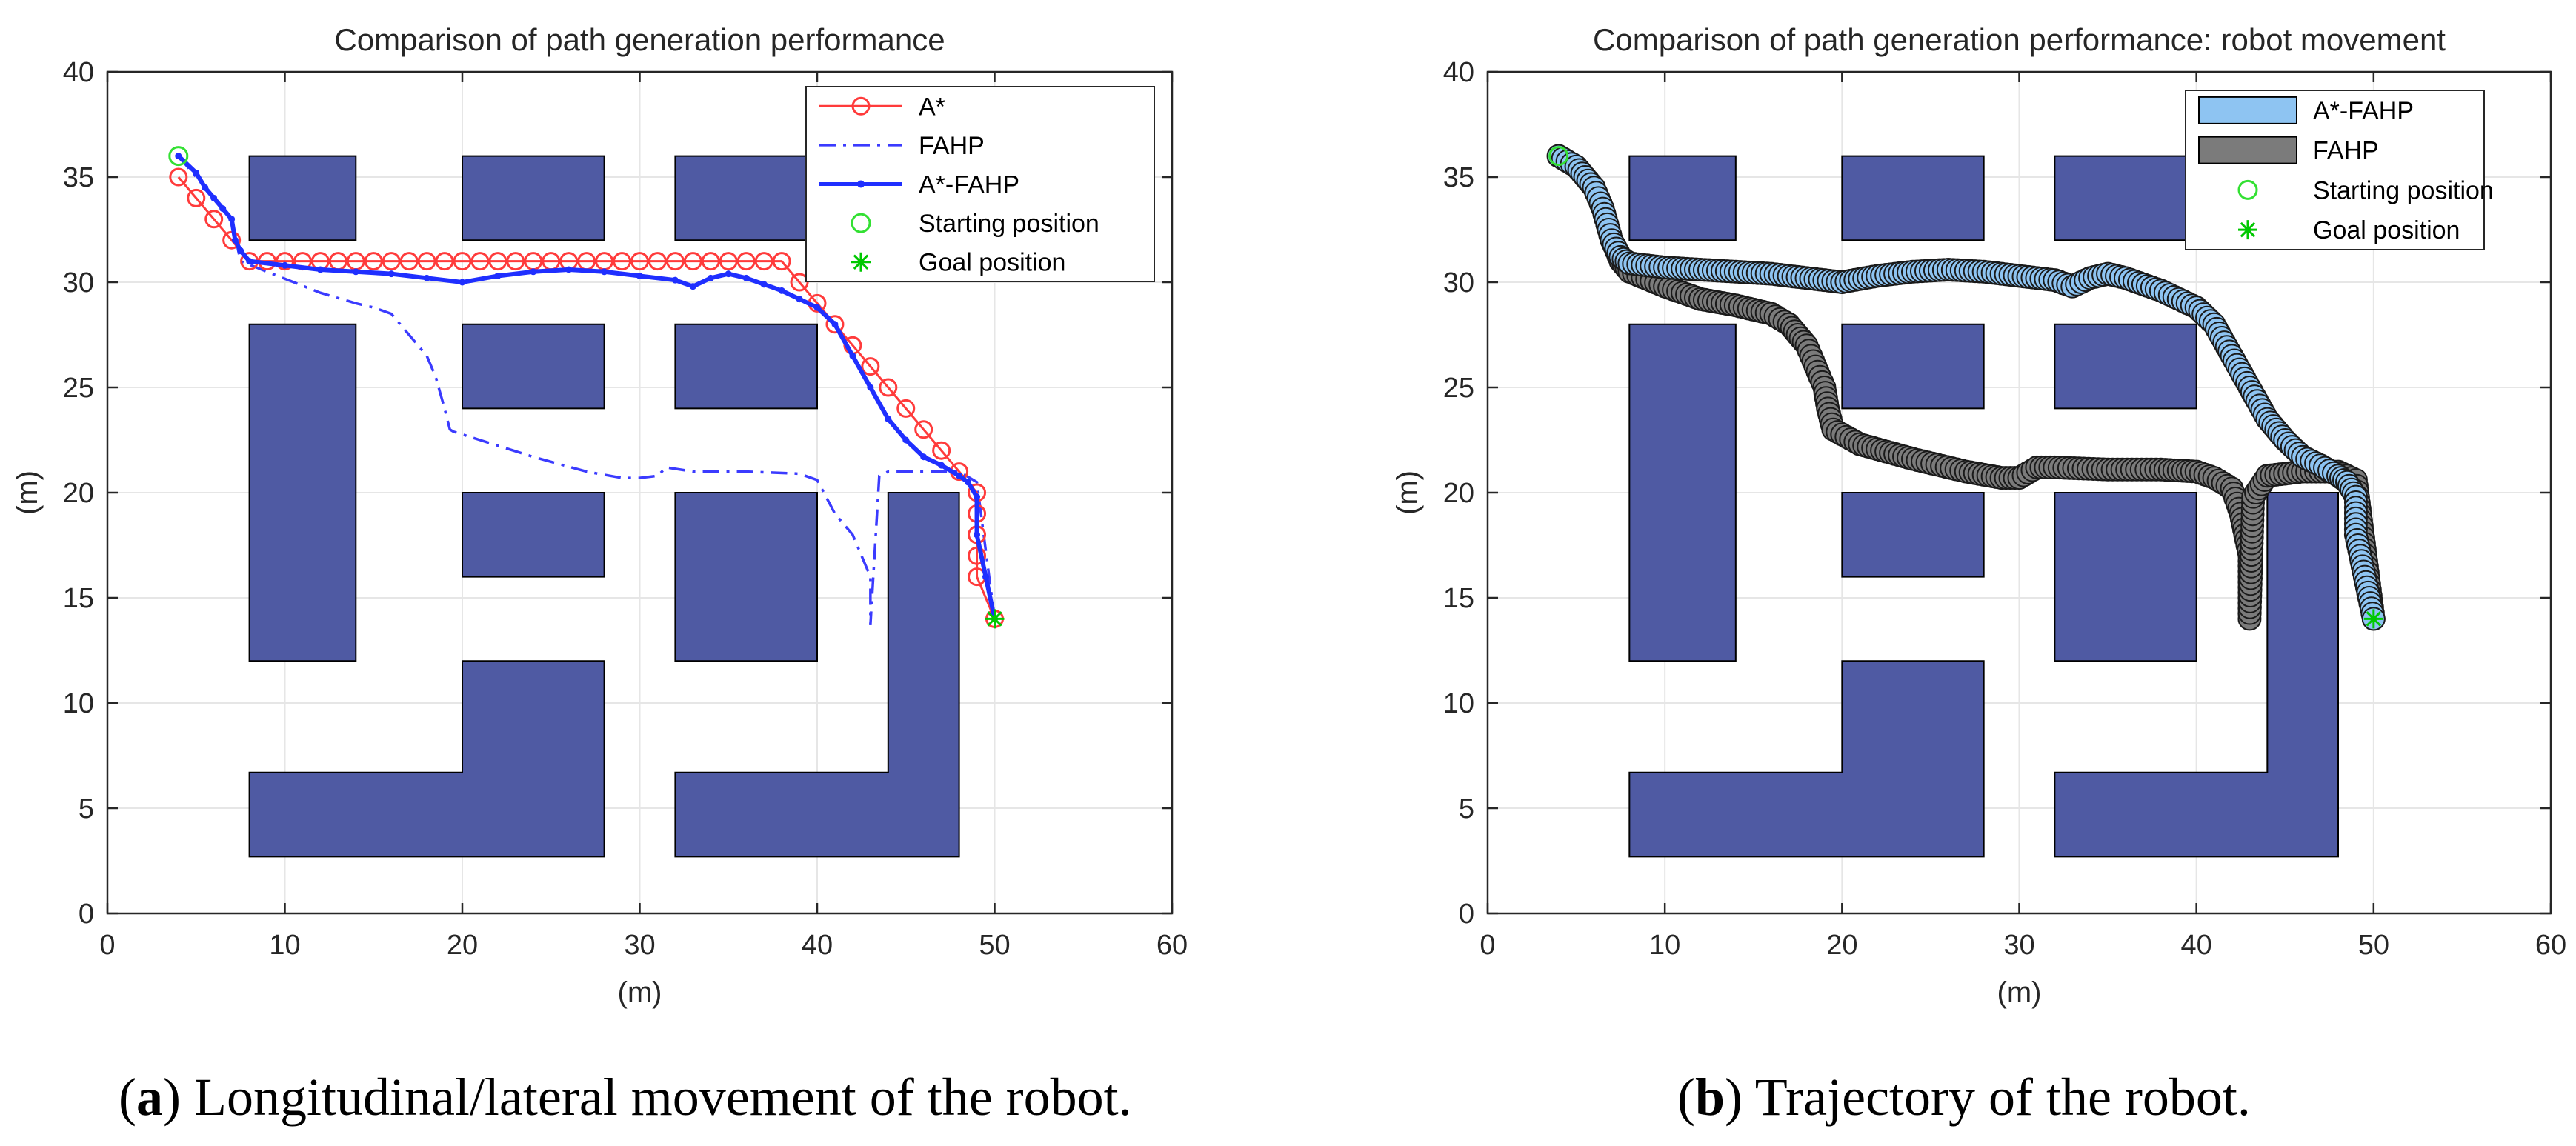 Image resolution: width=2576 pixels, height=1146 pixels. Describe the element at coordinates (78, 72) in the screenshot. I see `y-tick-label: 40` at that location.